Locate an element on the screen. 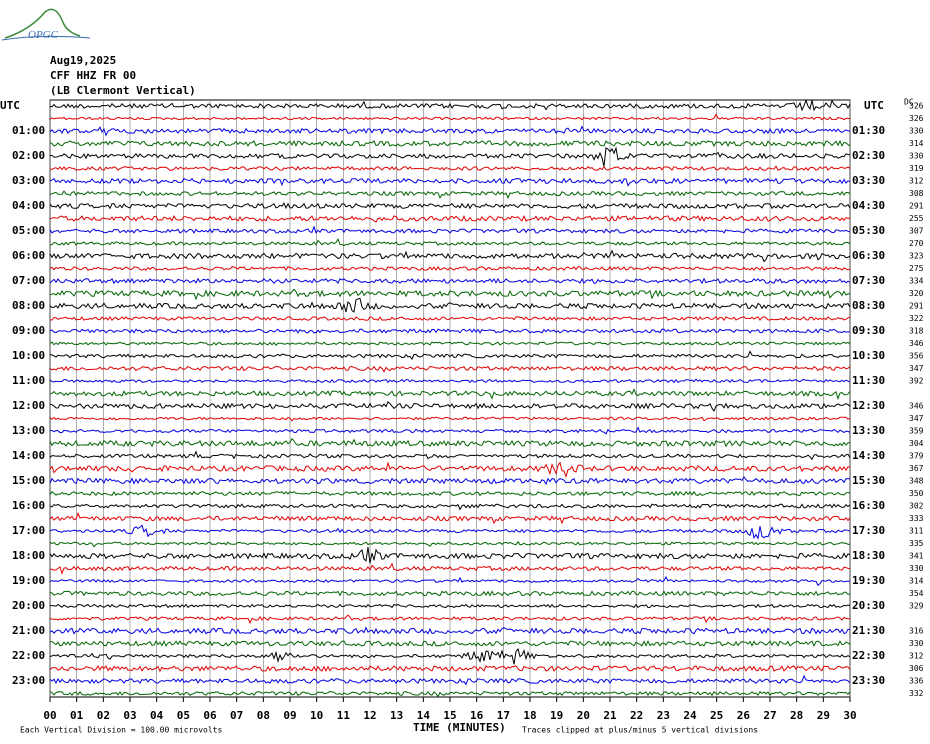 This screenshot has width=930, height=744. right-label: 20:30 is located at coordinates (868, 605).